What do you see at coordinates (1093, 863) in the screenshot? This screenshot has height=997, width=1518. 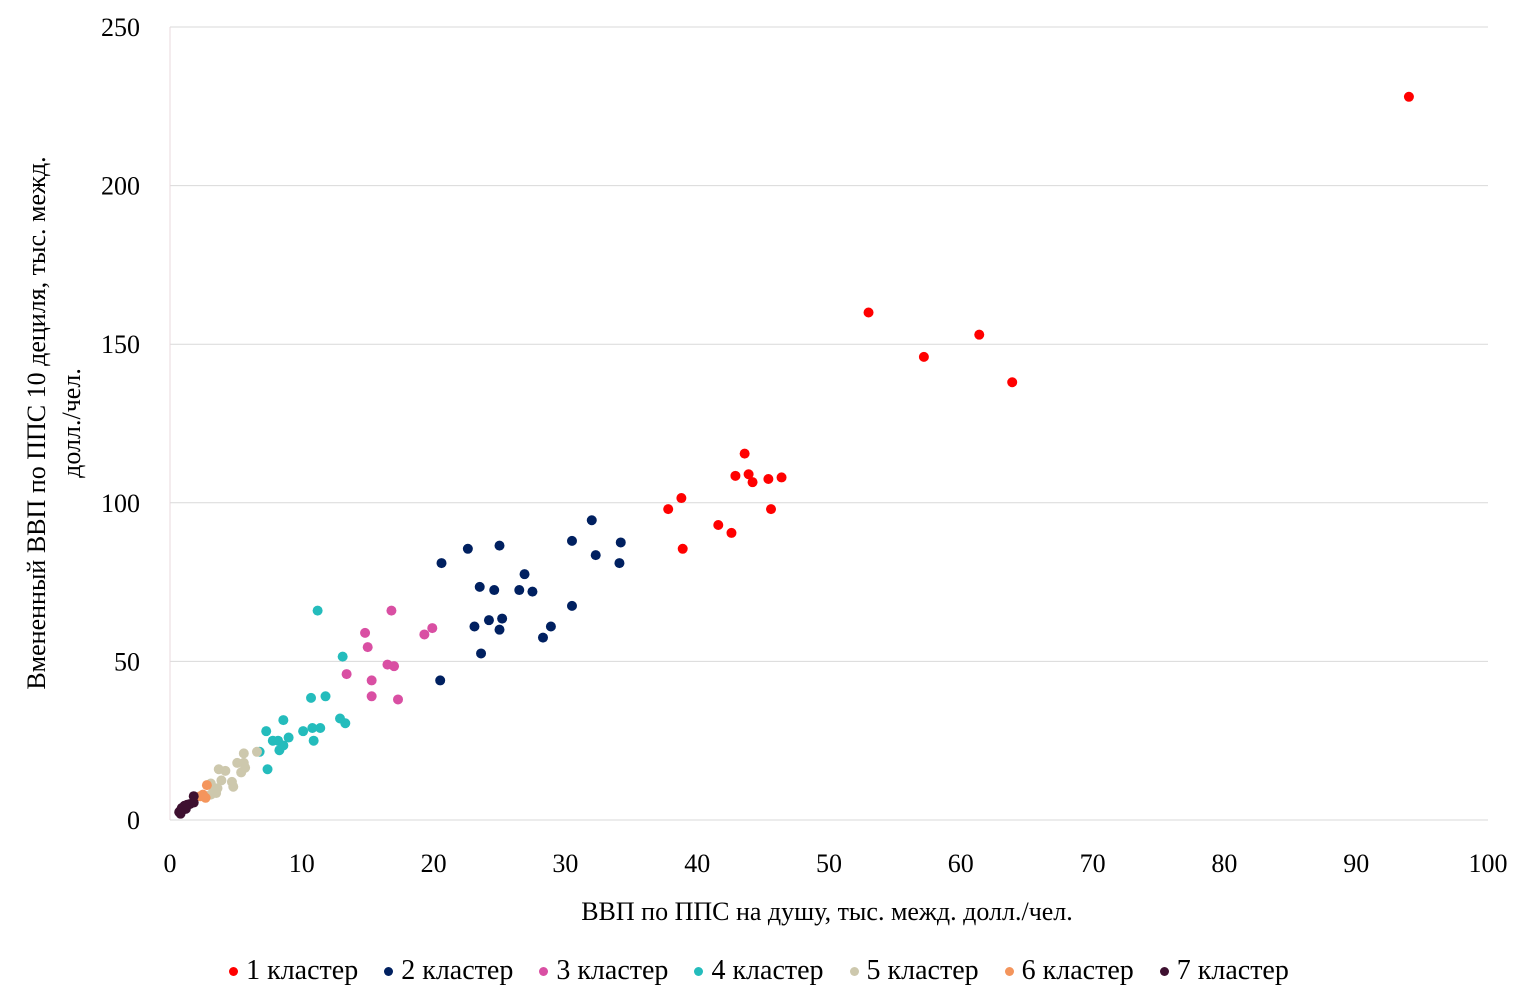 I see `x-tick-label-7: 70` at bounding box center [1093, 863].